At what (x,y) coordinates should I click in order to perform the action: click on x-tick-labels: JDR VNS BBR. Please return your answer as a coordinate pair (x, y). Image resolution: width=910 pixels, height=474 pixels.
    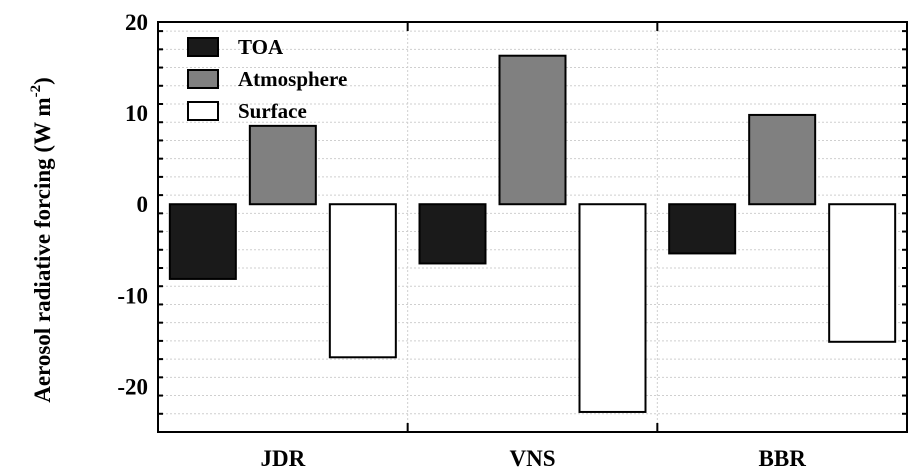
    Looking at the image, I should click on (533, 458).